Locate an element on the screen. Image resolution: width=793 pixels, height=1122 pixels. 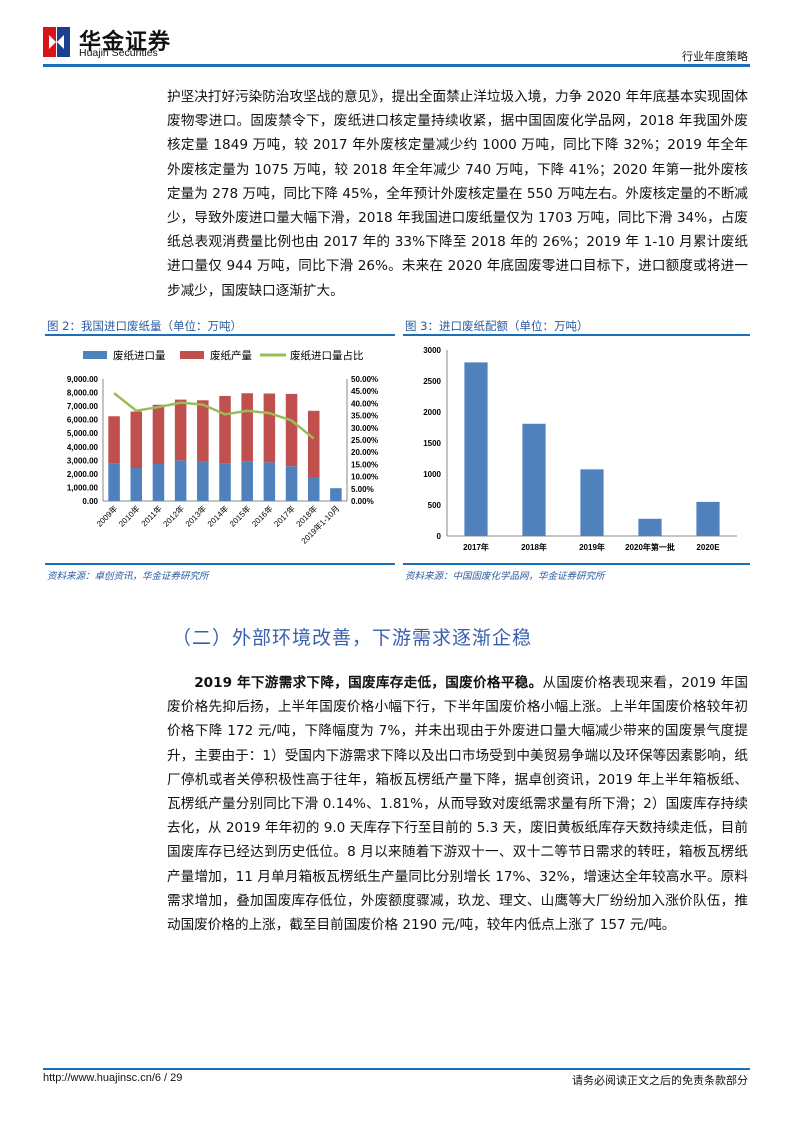
y-tick-label: 1000 is located at coordinates (432, 474).